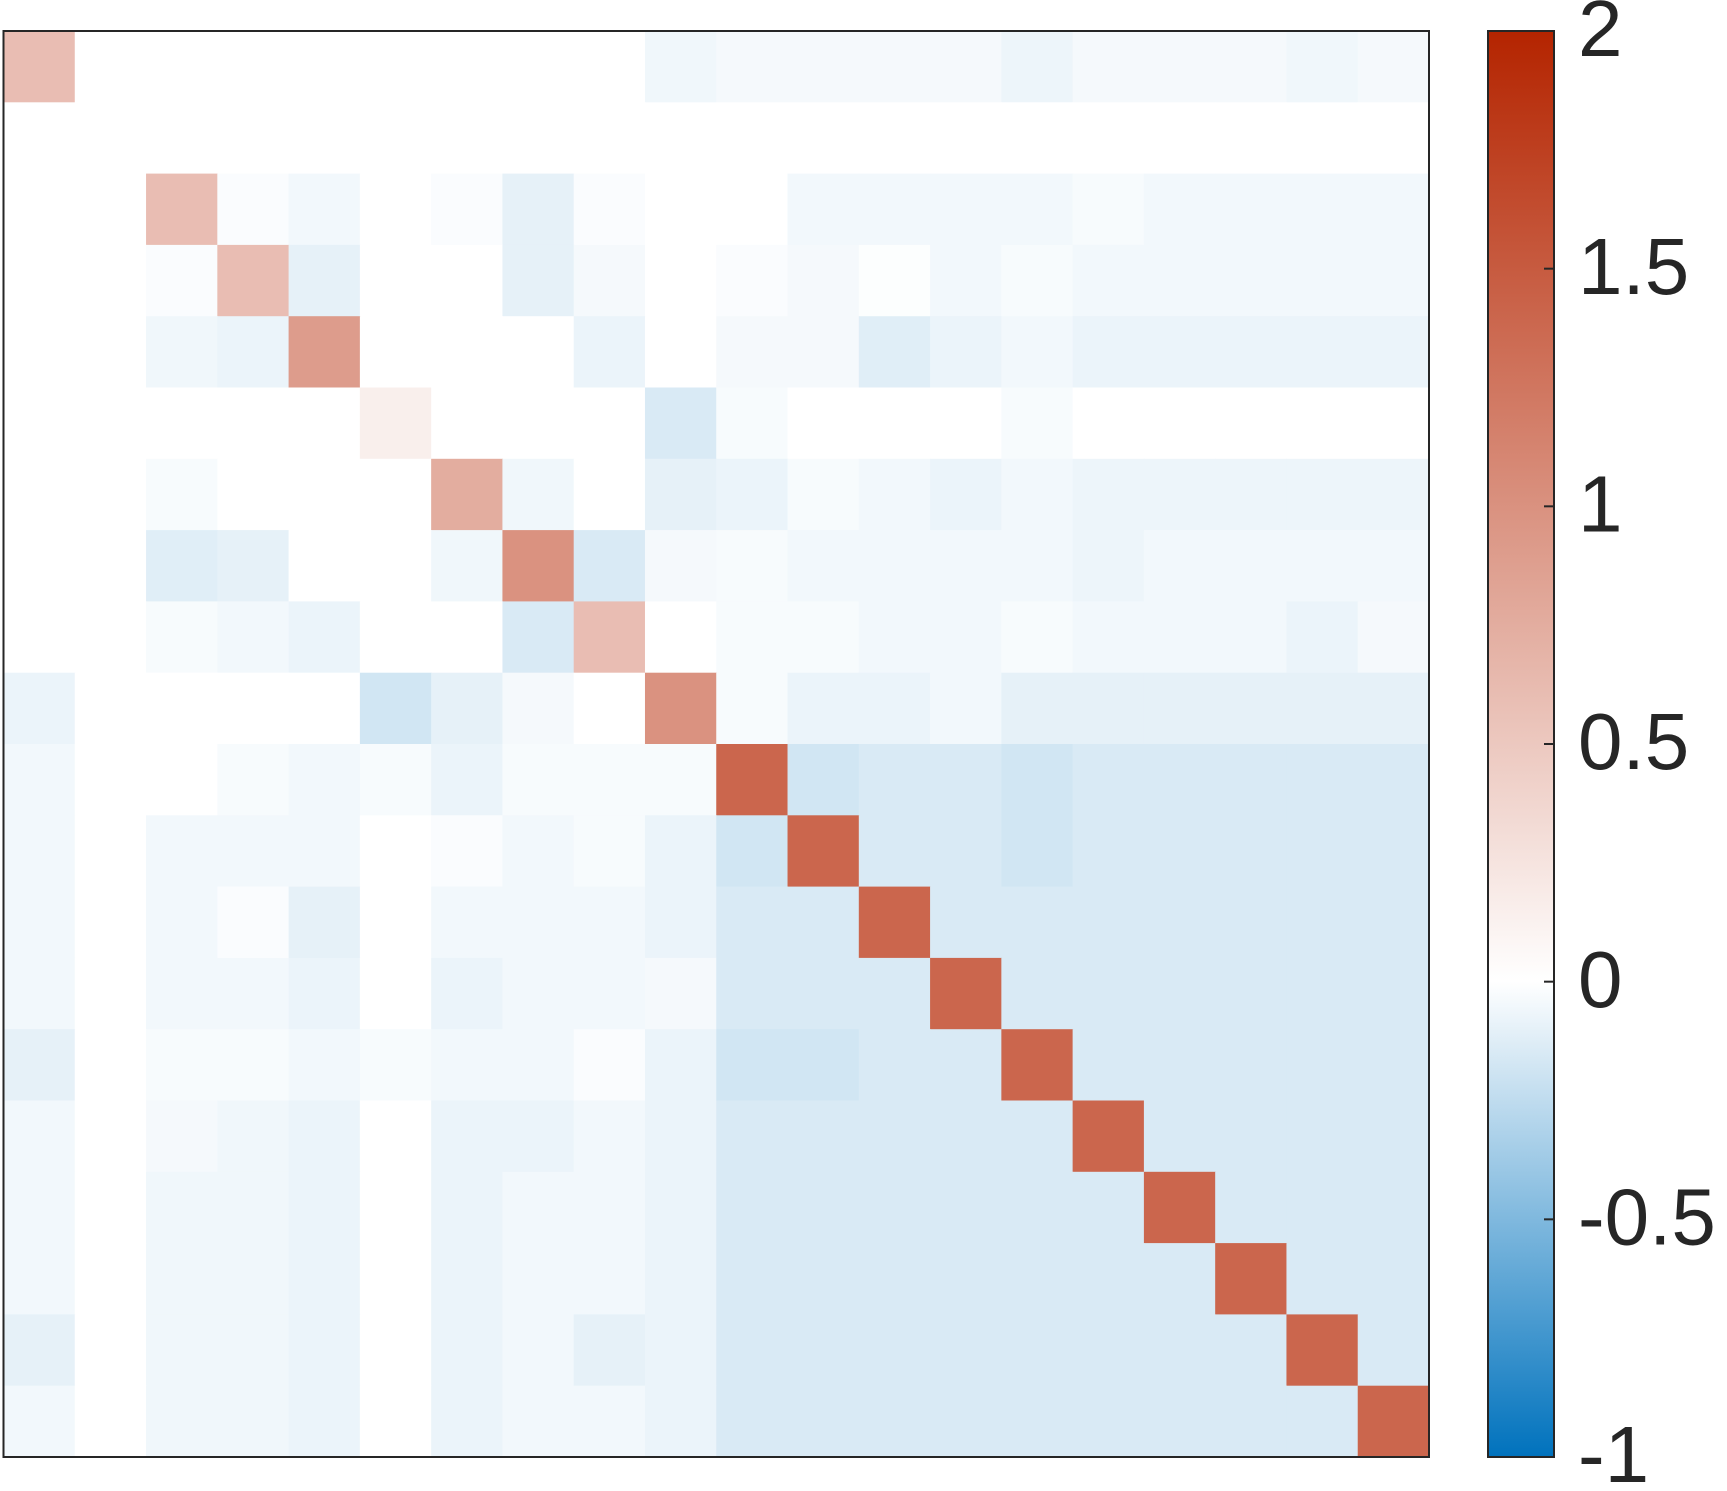 The height and width of the screenshot is (1491, 1727). Describe the element at coordinates (1600, 36) in the screenshot. I see `colorbar-tick-label: 2` at that location.